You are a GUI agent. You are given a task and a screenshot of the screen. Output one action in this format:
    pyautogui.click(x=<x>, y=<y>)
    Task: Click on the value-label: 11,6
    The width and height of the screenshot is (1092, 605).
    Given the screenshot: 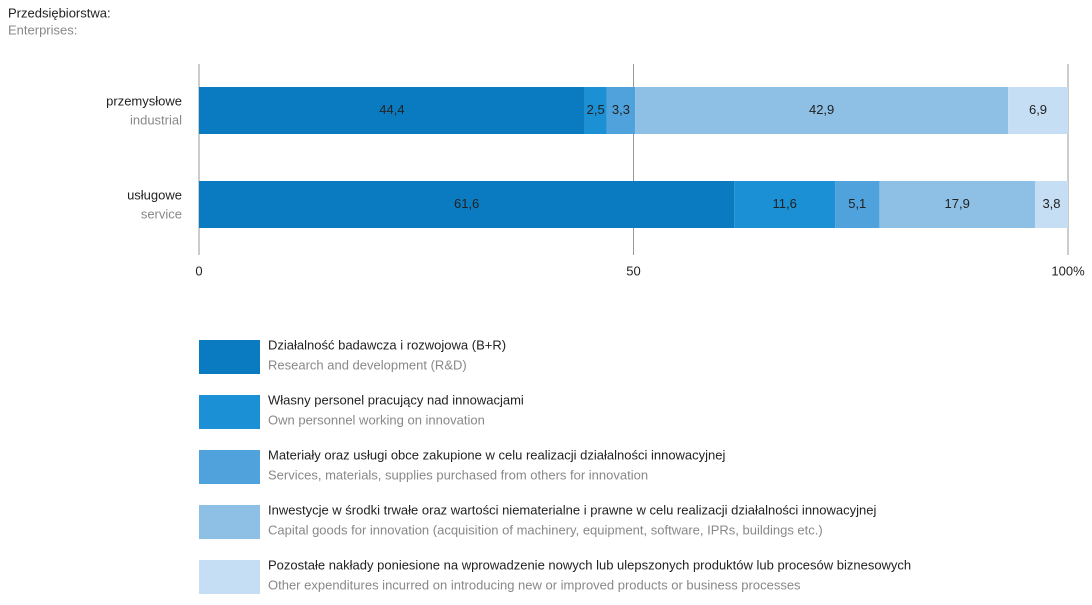 What is the action you would take?
    pyautogui.click(x=785, y=203)
    